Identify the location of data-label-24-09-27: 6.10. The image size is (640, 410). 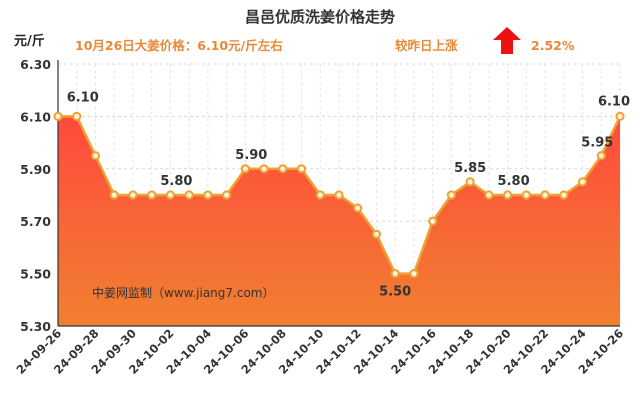
(83, 97).